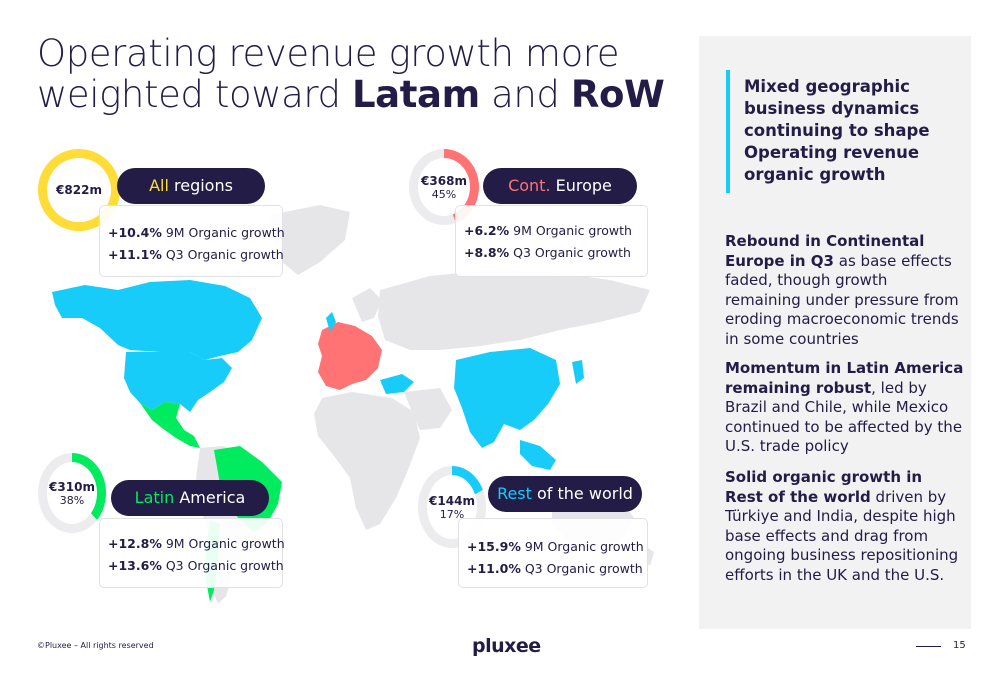 The width and height of the screenshot is (1000, 685). What do you see at coordinates (190, 498) in the screenshot?
I see `latin-america-pill: Latin America` at bounding box center [190, 498].